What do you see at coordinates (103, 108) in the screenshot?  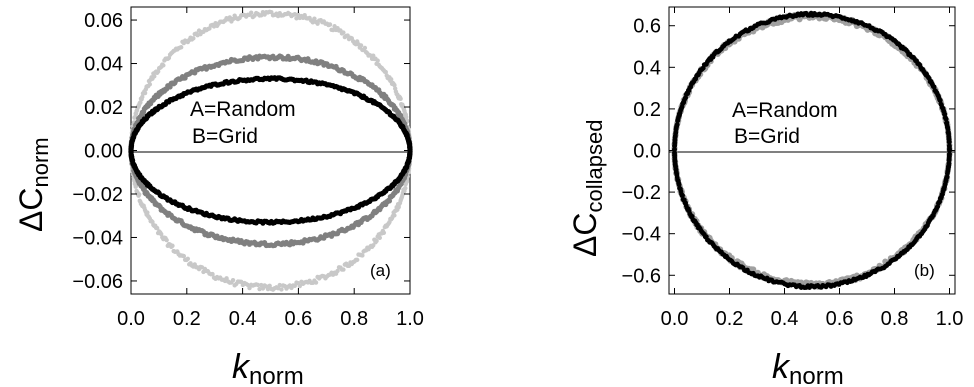 I see `y-tick-label: 0.02` at bounding box center [103, 108].